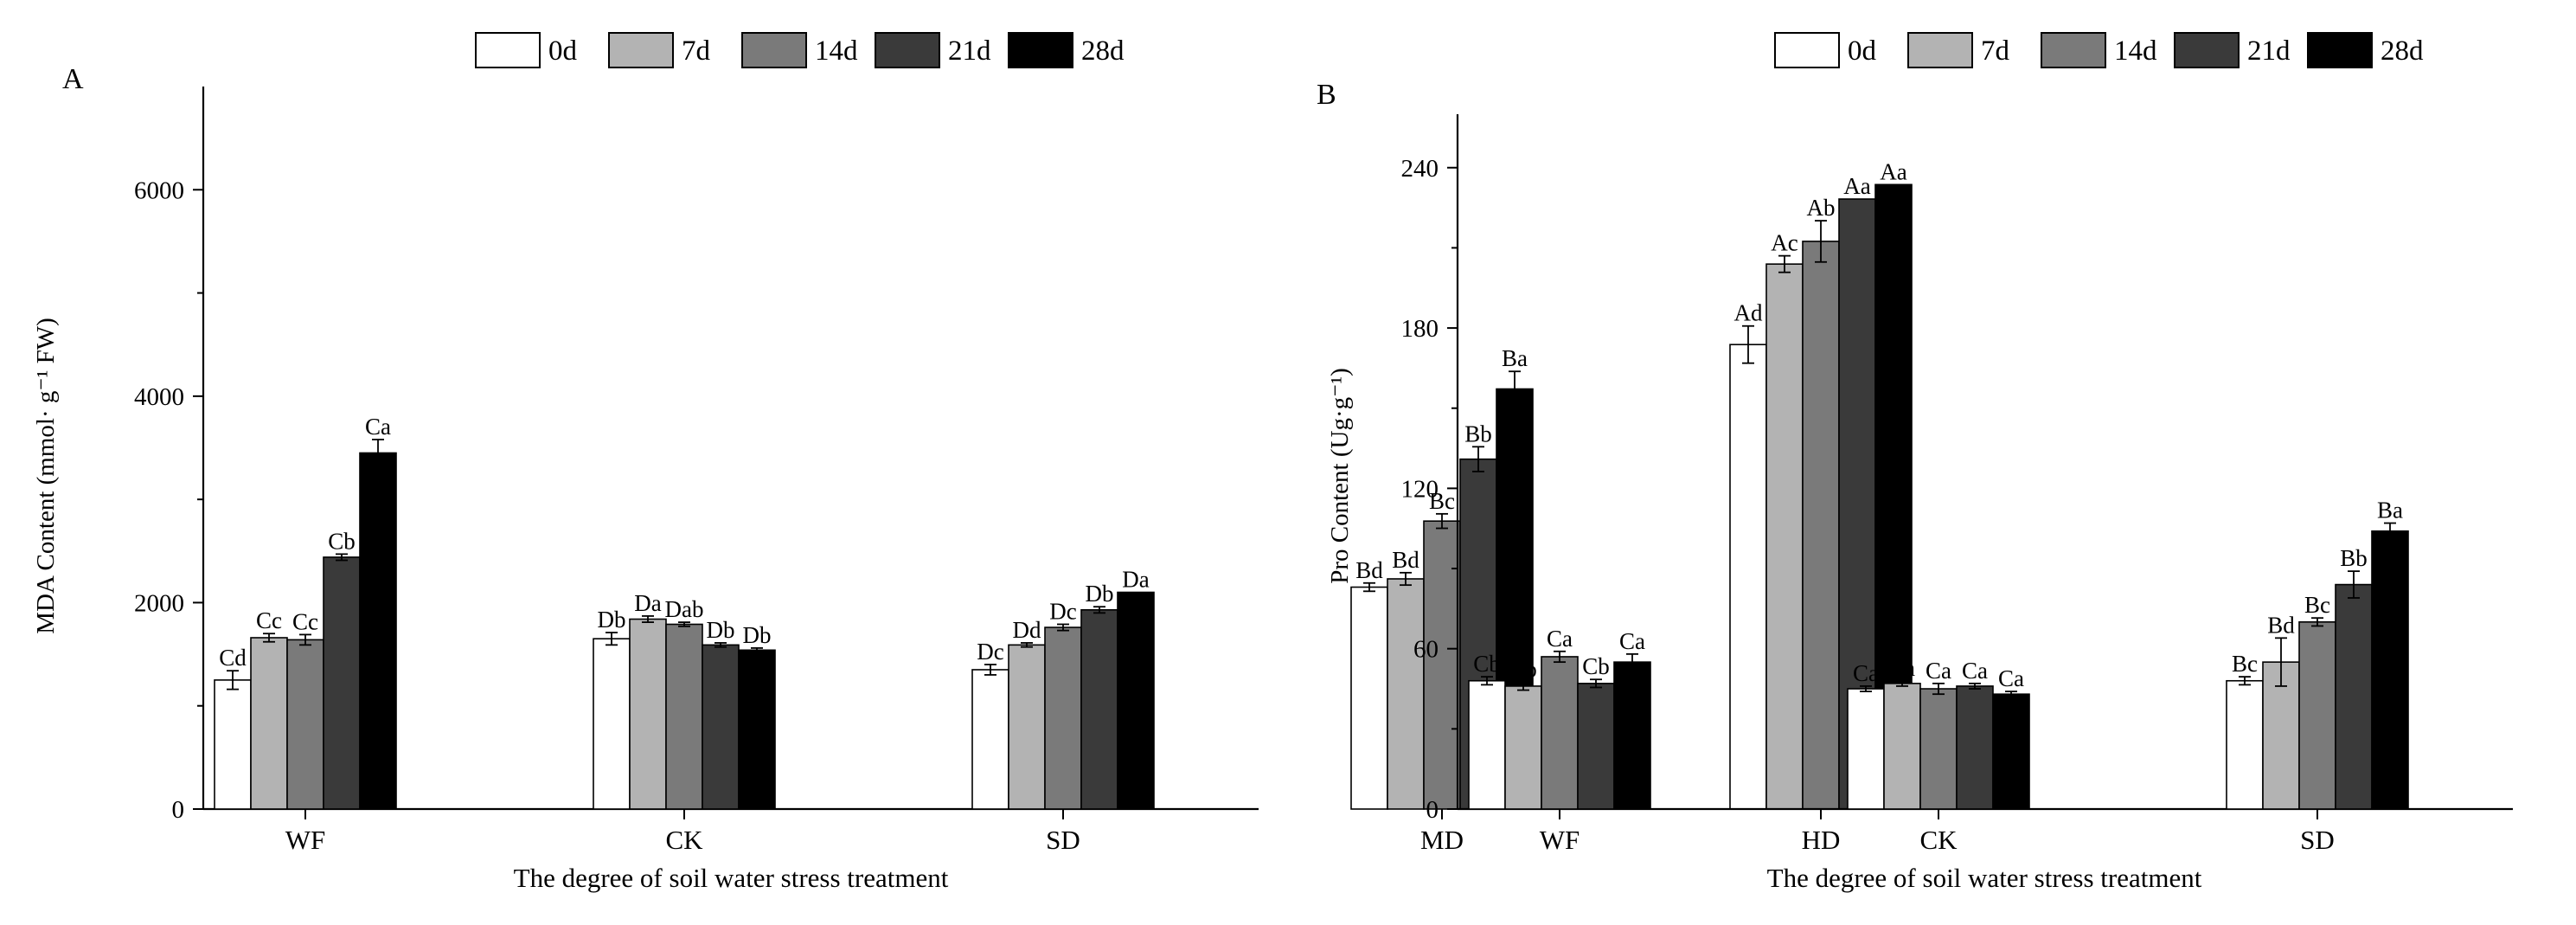  Describe the element at coordinates (159, 190) in the screenshot. I see `panel-a-y-tick-label: 6000` at that location.